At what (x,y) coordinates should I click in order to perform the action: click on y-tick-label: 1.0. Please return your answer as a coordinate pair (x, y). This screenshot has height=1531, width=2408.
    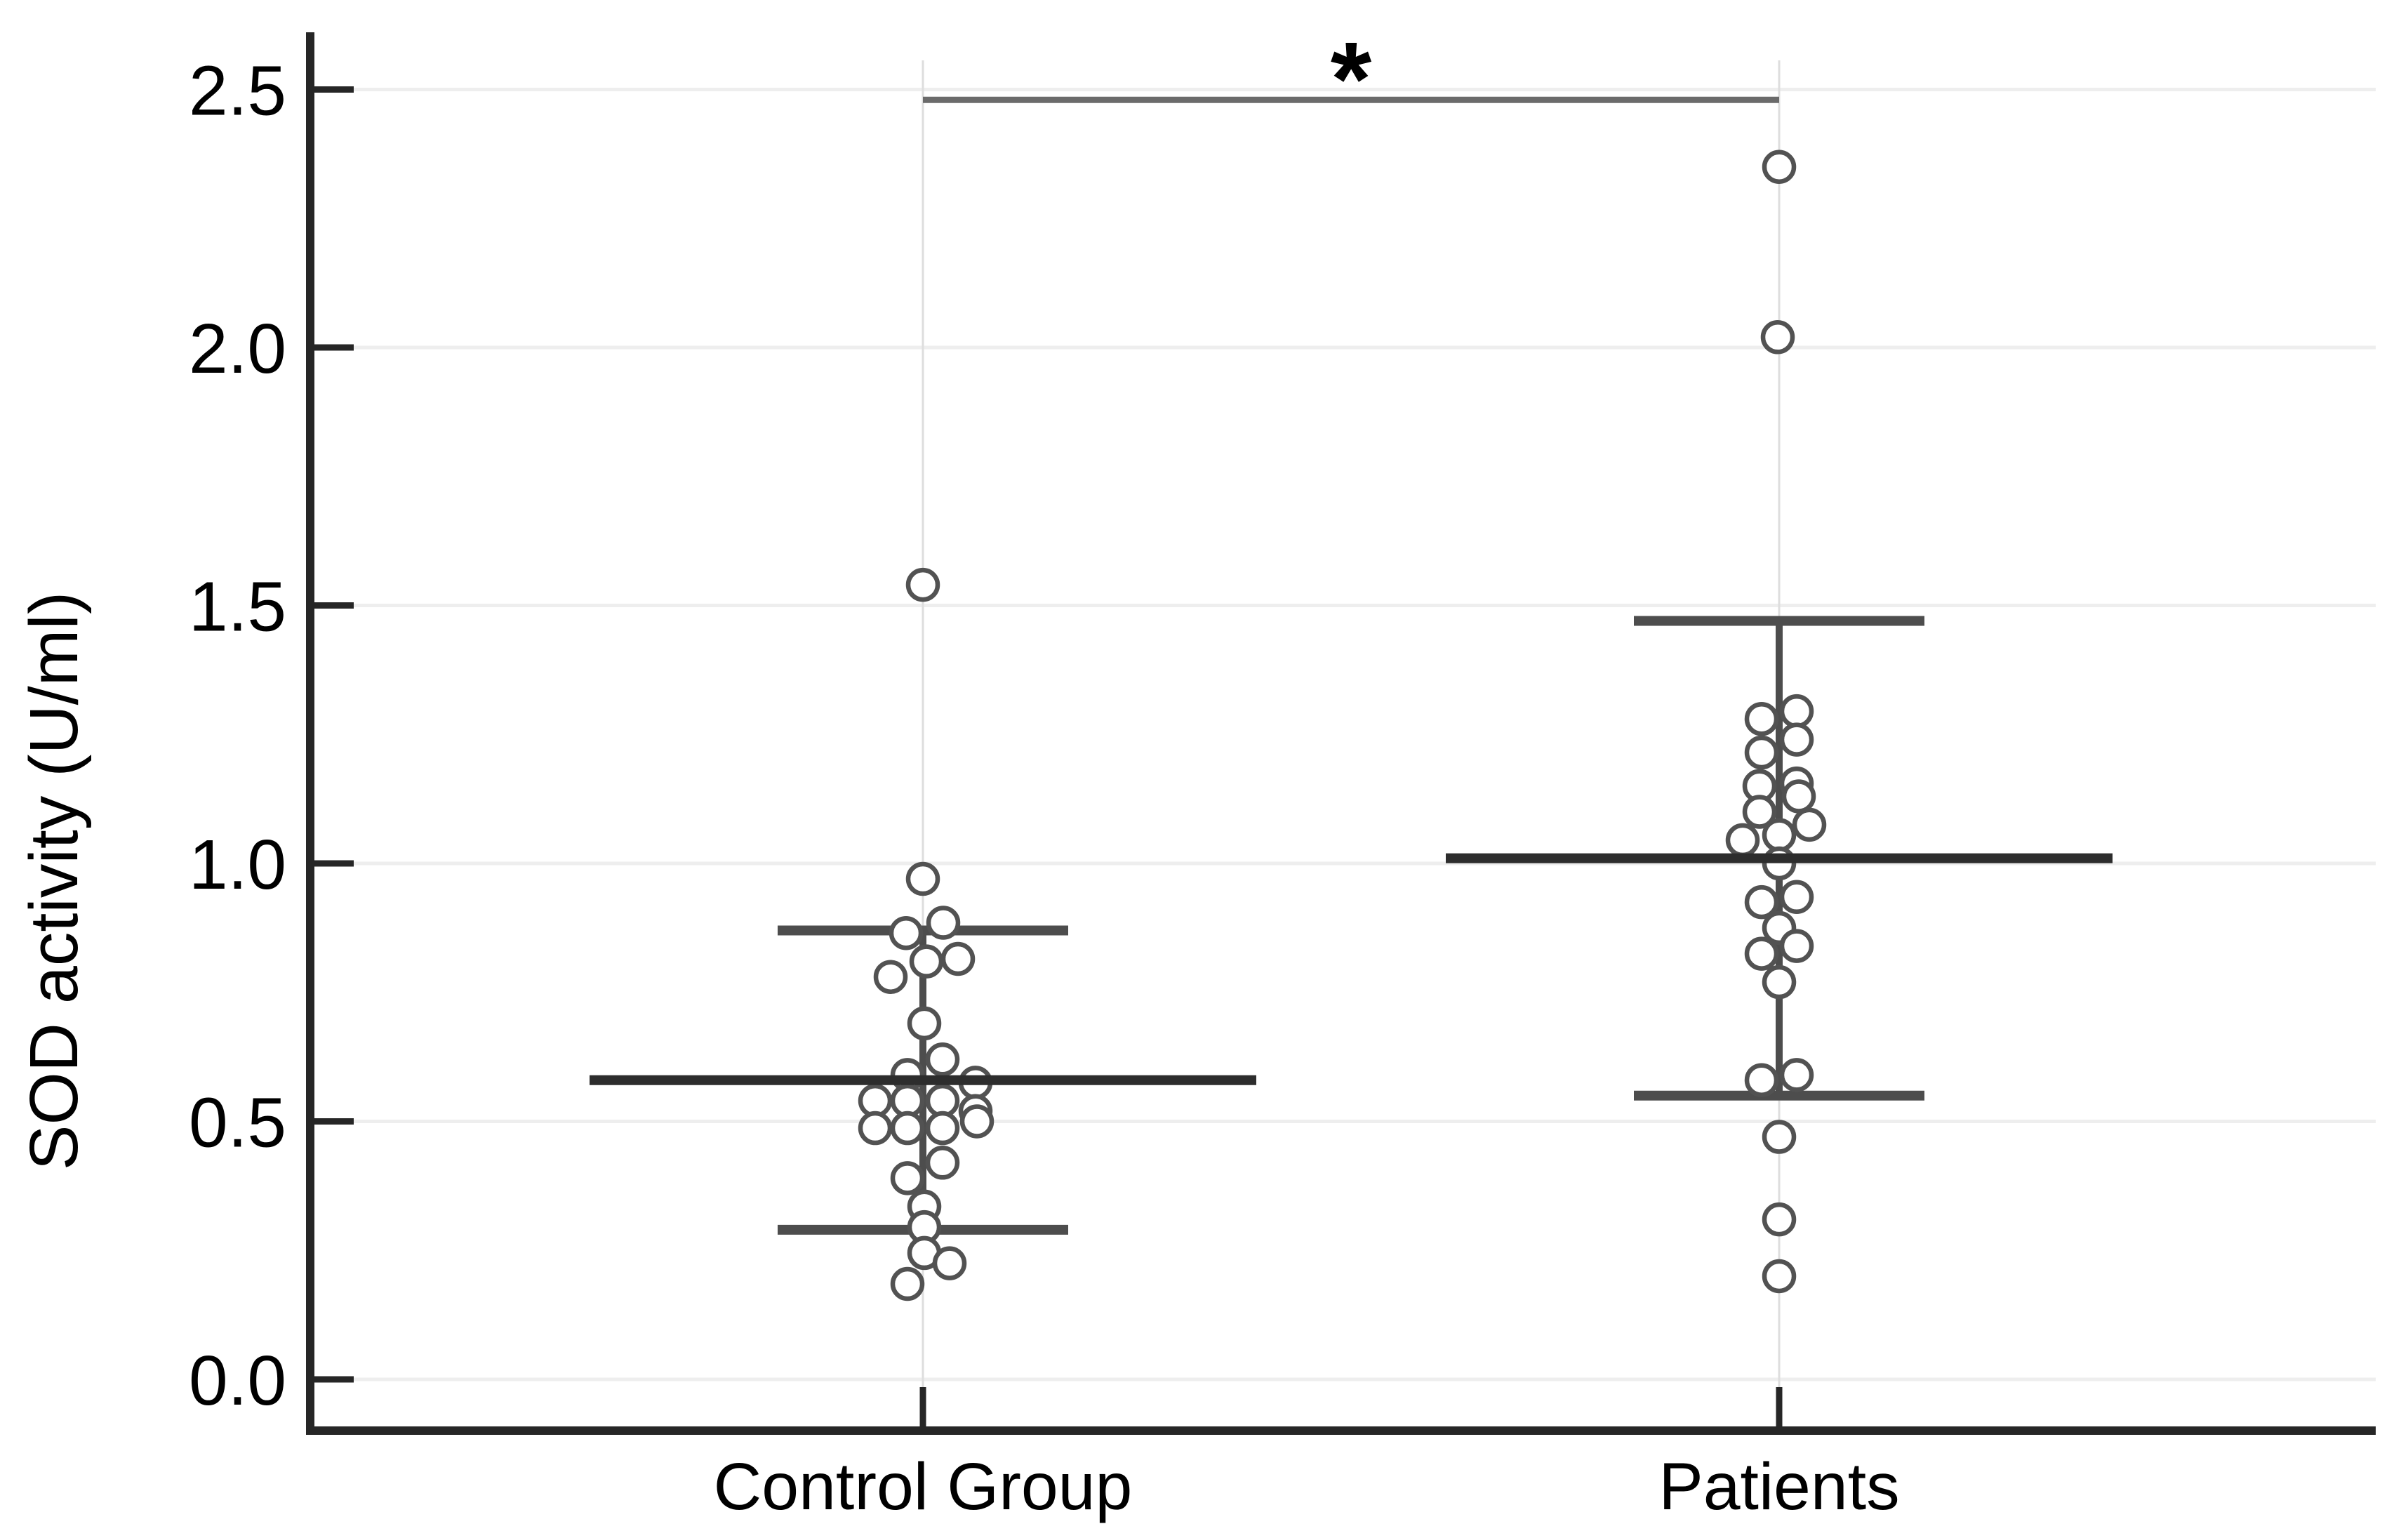
    Looking at the image, I should click on (237, 865).